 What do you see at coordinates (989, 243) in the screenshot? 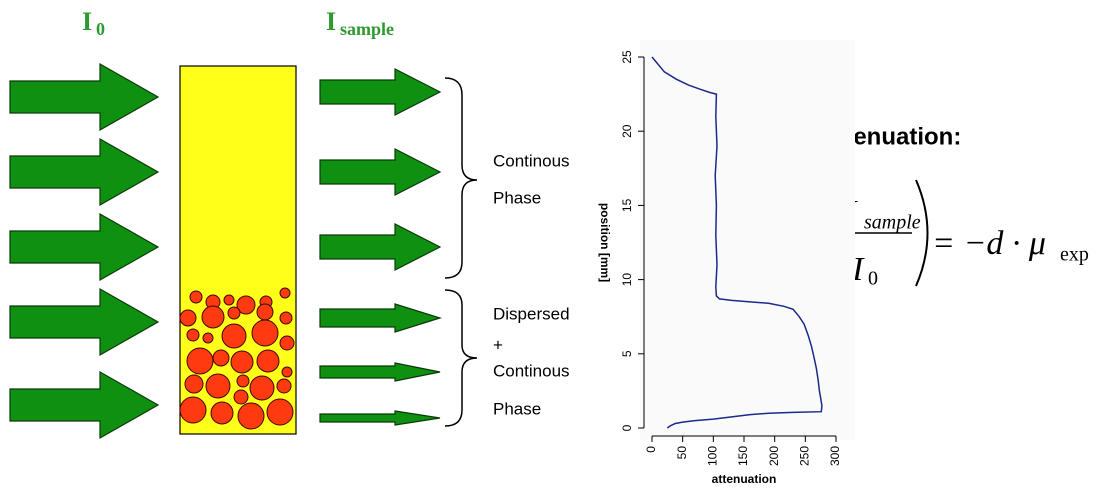
I see `formula-rhs: = −d · μ` at bounding box center [989, 243].